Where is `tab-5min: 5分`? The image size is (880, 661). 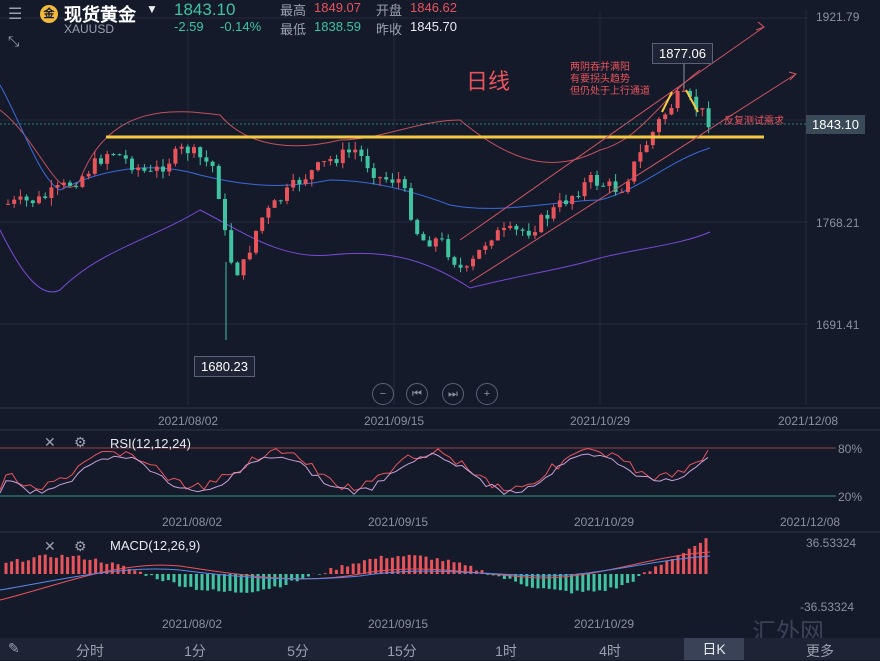
tab-5min: 5分 is located at coordinates (298, 651).